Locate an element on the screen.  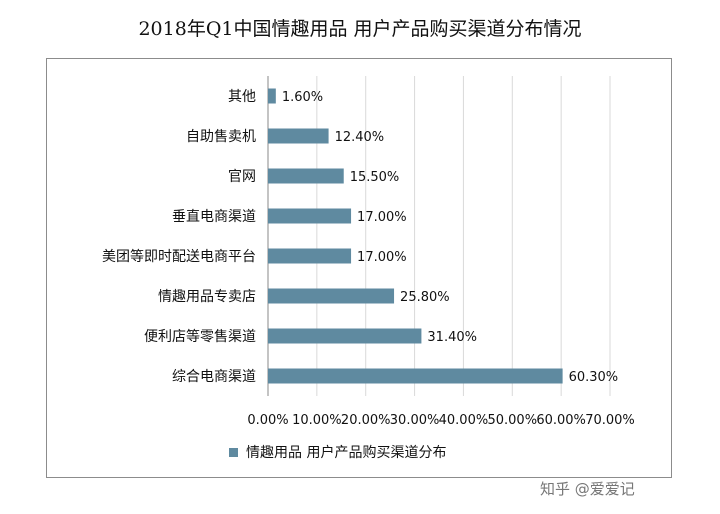
category-label: 便利店等零售渠道 is located at coordinates (200, 336).